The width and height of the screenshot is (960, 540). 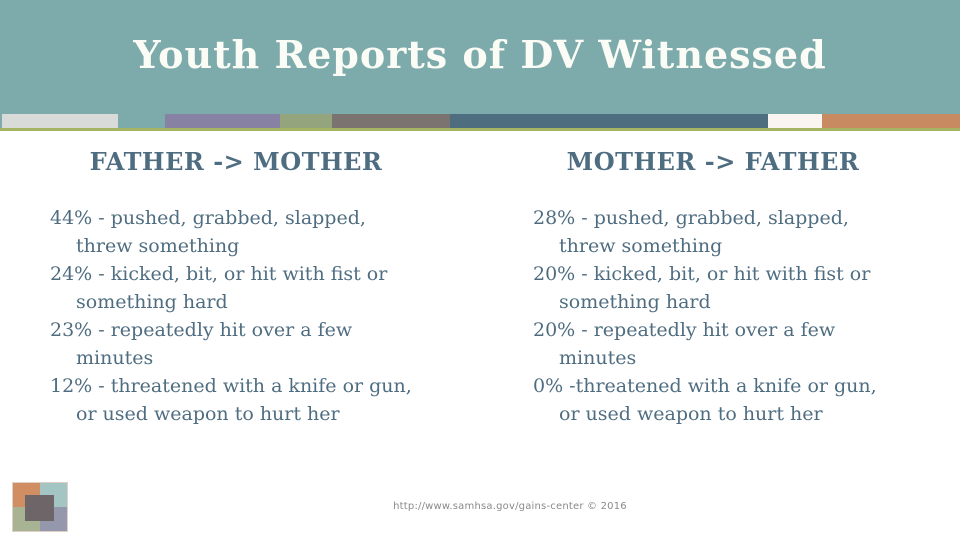 I want to click on accent-strip-block-copper, so click(x=891, y=121).